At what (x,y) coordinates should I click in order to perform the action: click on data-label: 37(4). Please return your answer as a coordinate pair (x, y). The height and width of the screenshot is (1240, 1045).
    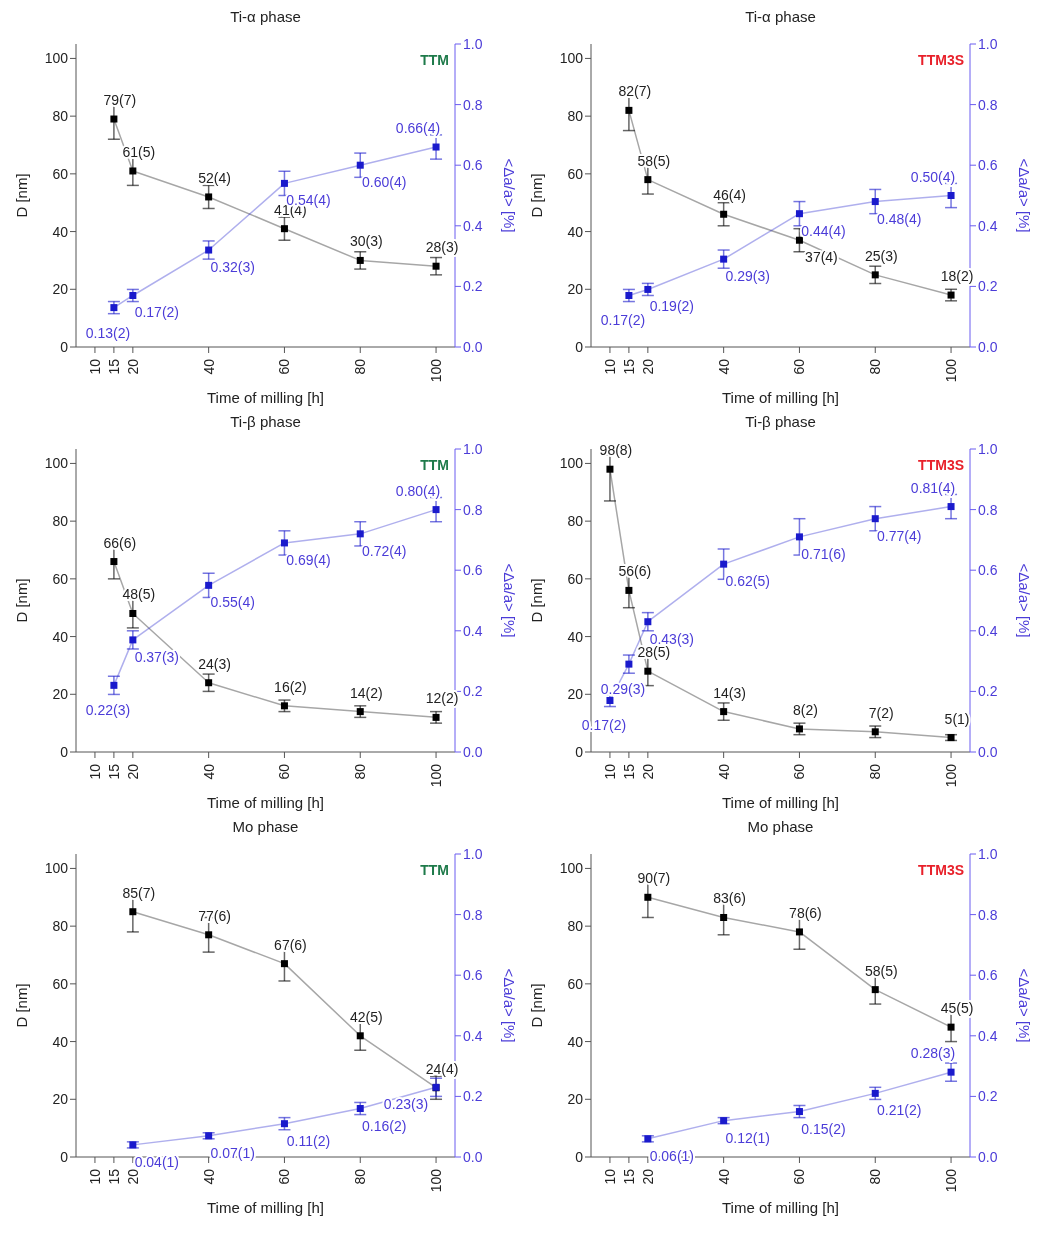
    Looking at the image, I should click on (821, 257).